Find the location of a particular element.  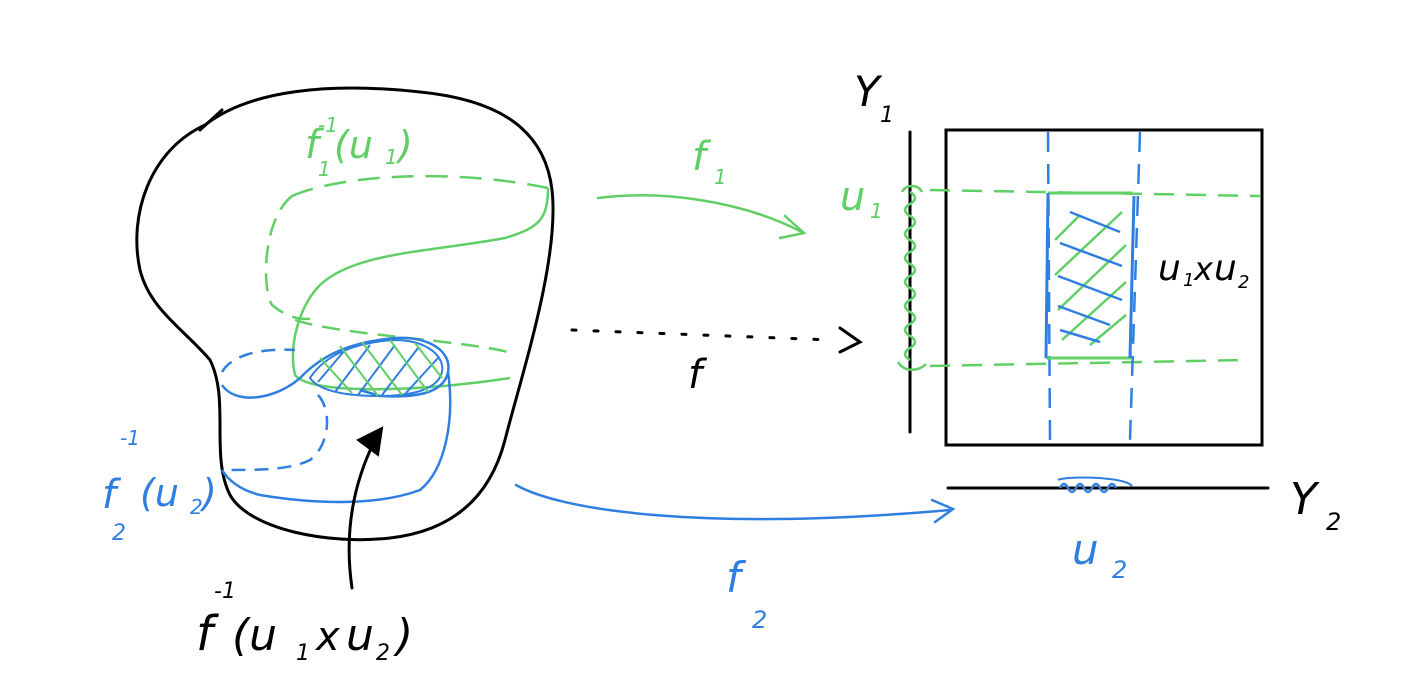

f1-arrowhead is located at coordinates (792, 227).